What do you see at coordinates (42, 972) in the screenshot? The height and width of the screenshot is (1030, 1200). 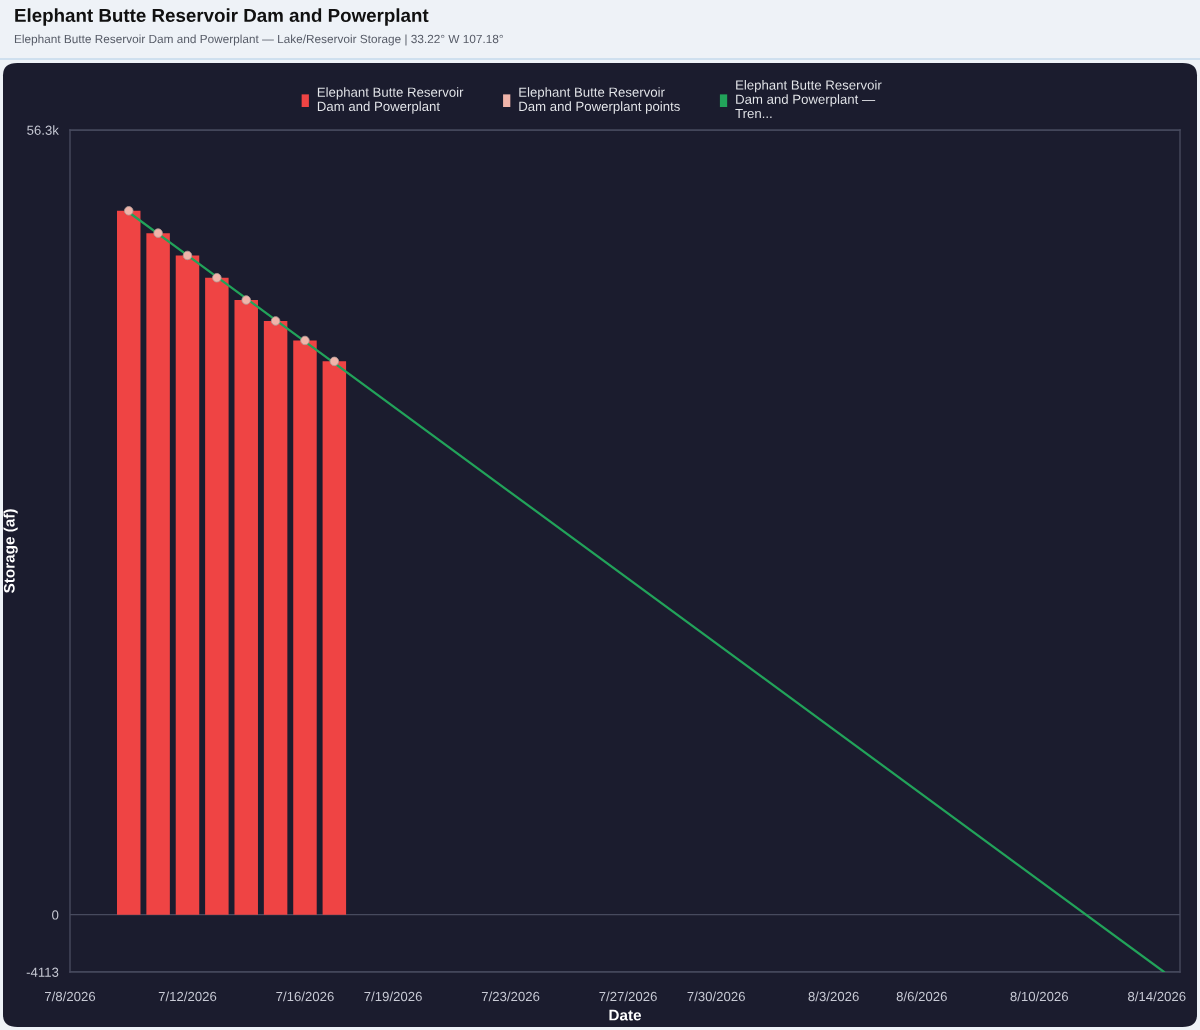 I see `y-tick-label: -4113` at bounding box center [42, 972].